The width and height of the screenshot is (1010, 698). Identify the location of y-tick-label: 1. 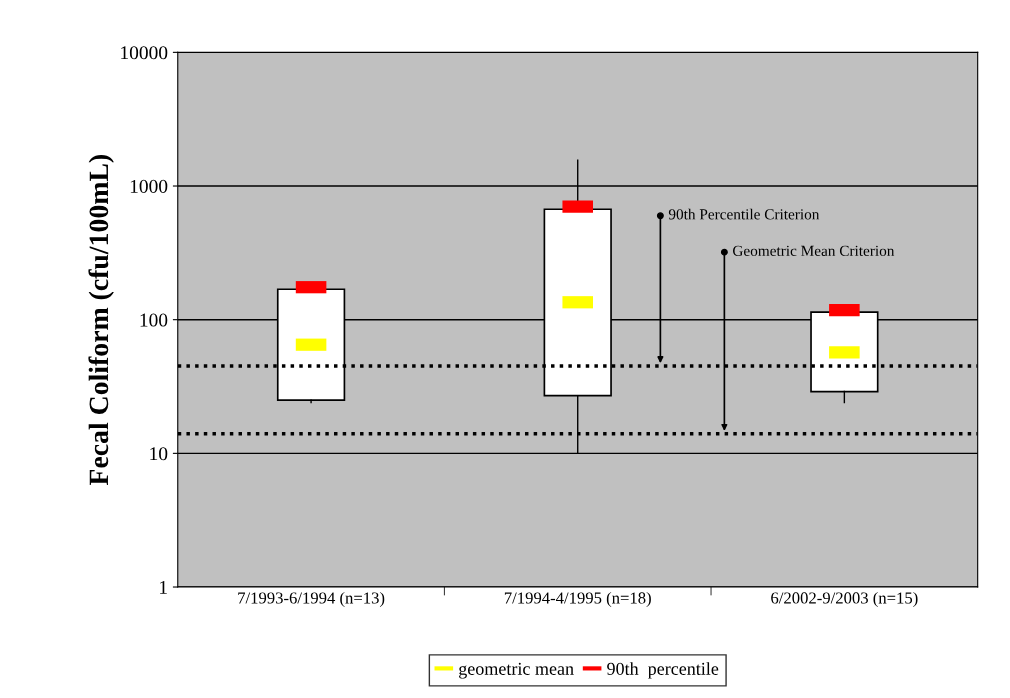
(163, 587).